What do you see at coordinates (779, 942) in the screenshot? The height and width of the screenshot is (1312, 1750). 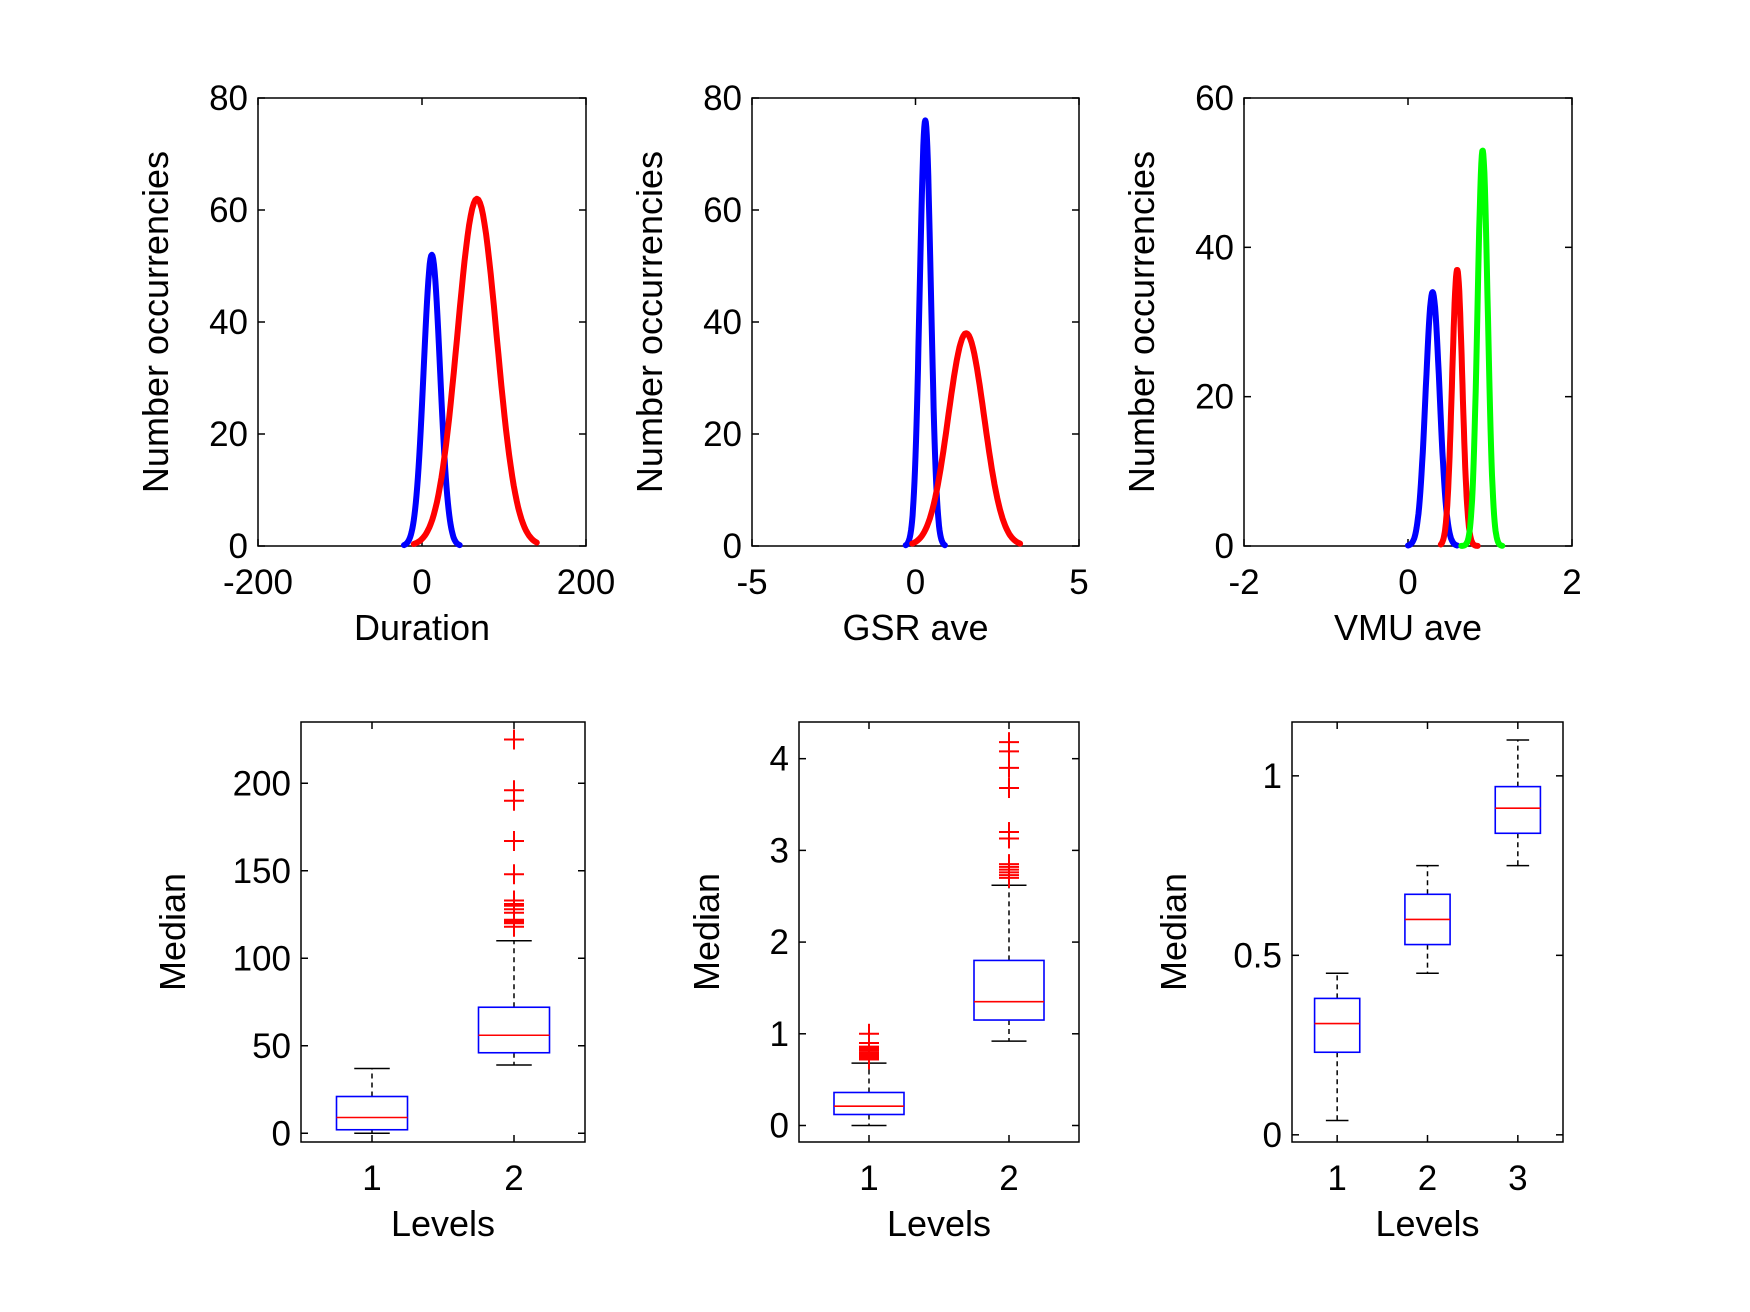 I see `y-tick-label: 2` at bounding box center [779, 942].